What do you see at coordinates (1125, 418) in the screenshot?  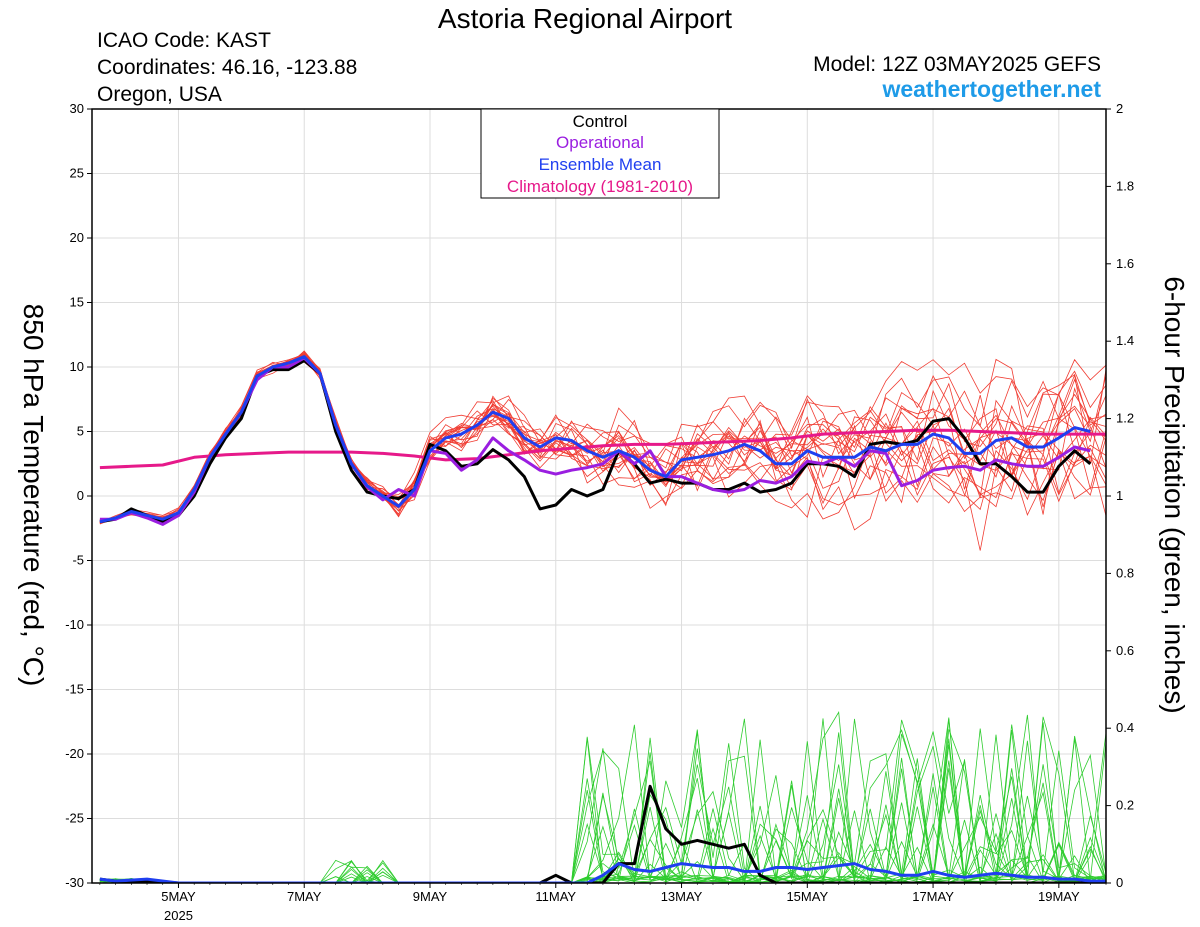 I see `y2-tick-label: 1.2` at bounding box center [1125, 418].